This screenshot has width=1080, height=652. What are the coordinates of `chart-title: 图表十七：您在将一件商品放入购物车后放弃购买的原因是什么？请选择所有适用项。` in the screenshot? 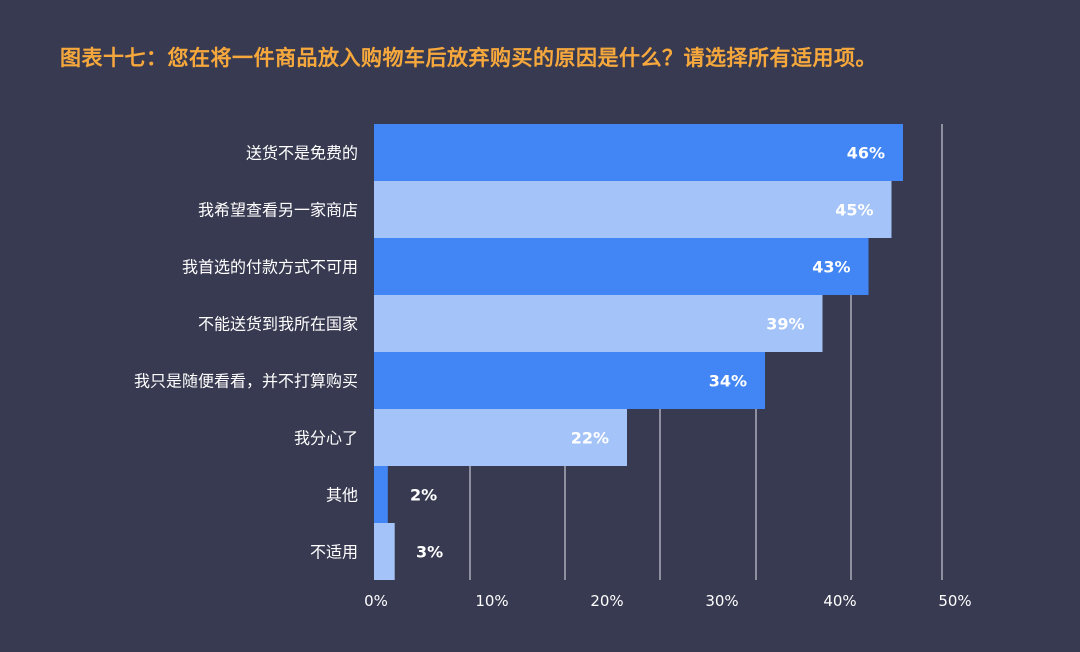 It's located at (468, 58).